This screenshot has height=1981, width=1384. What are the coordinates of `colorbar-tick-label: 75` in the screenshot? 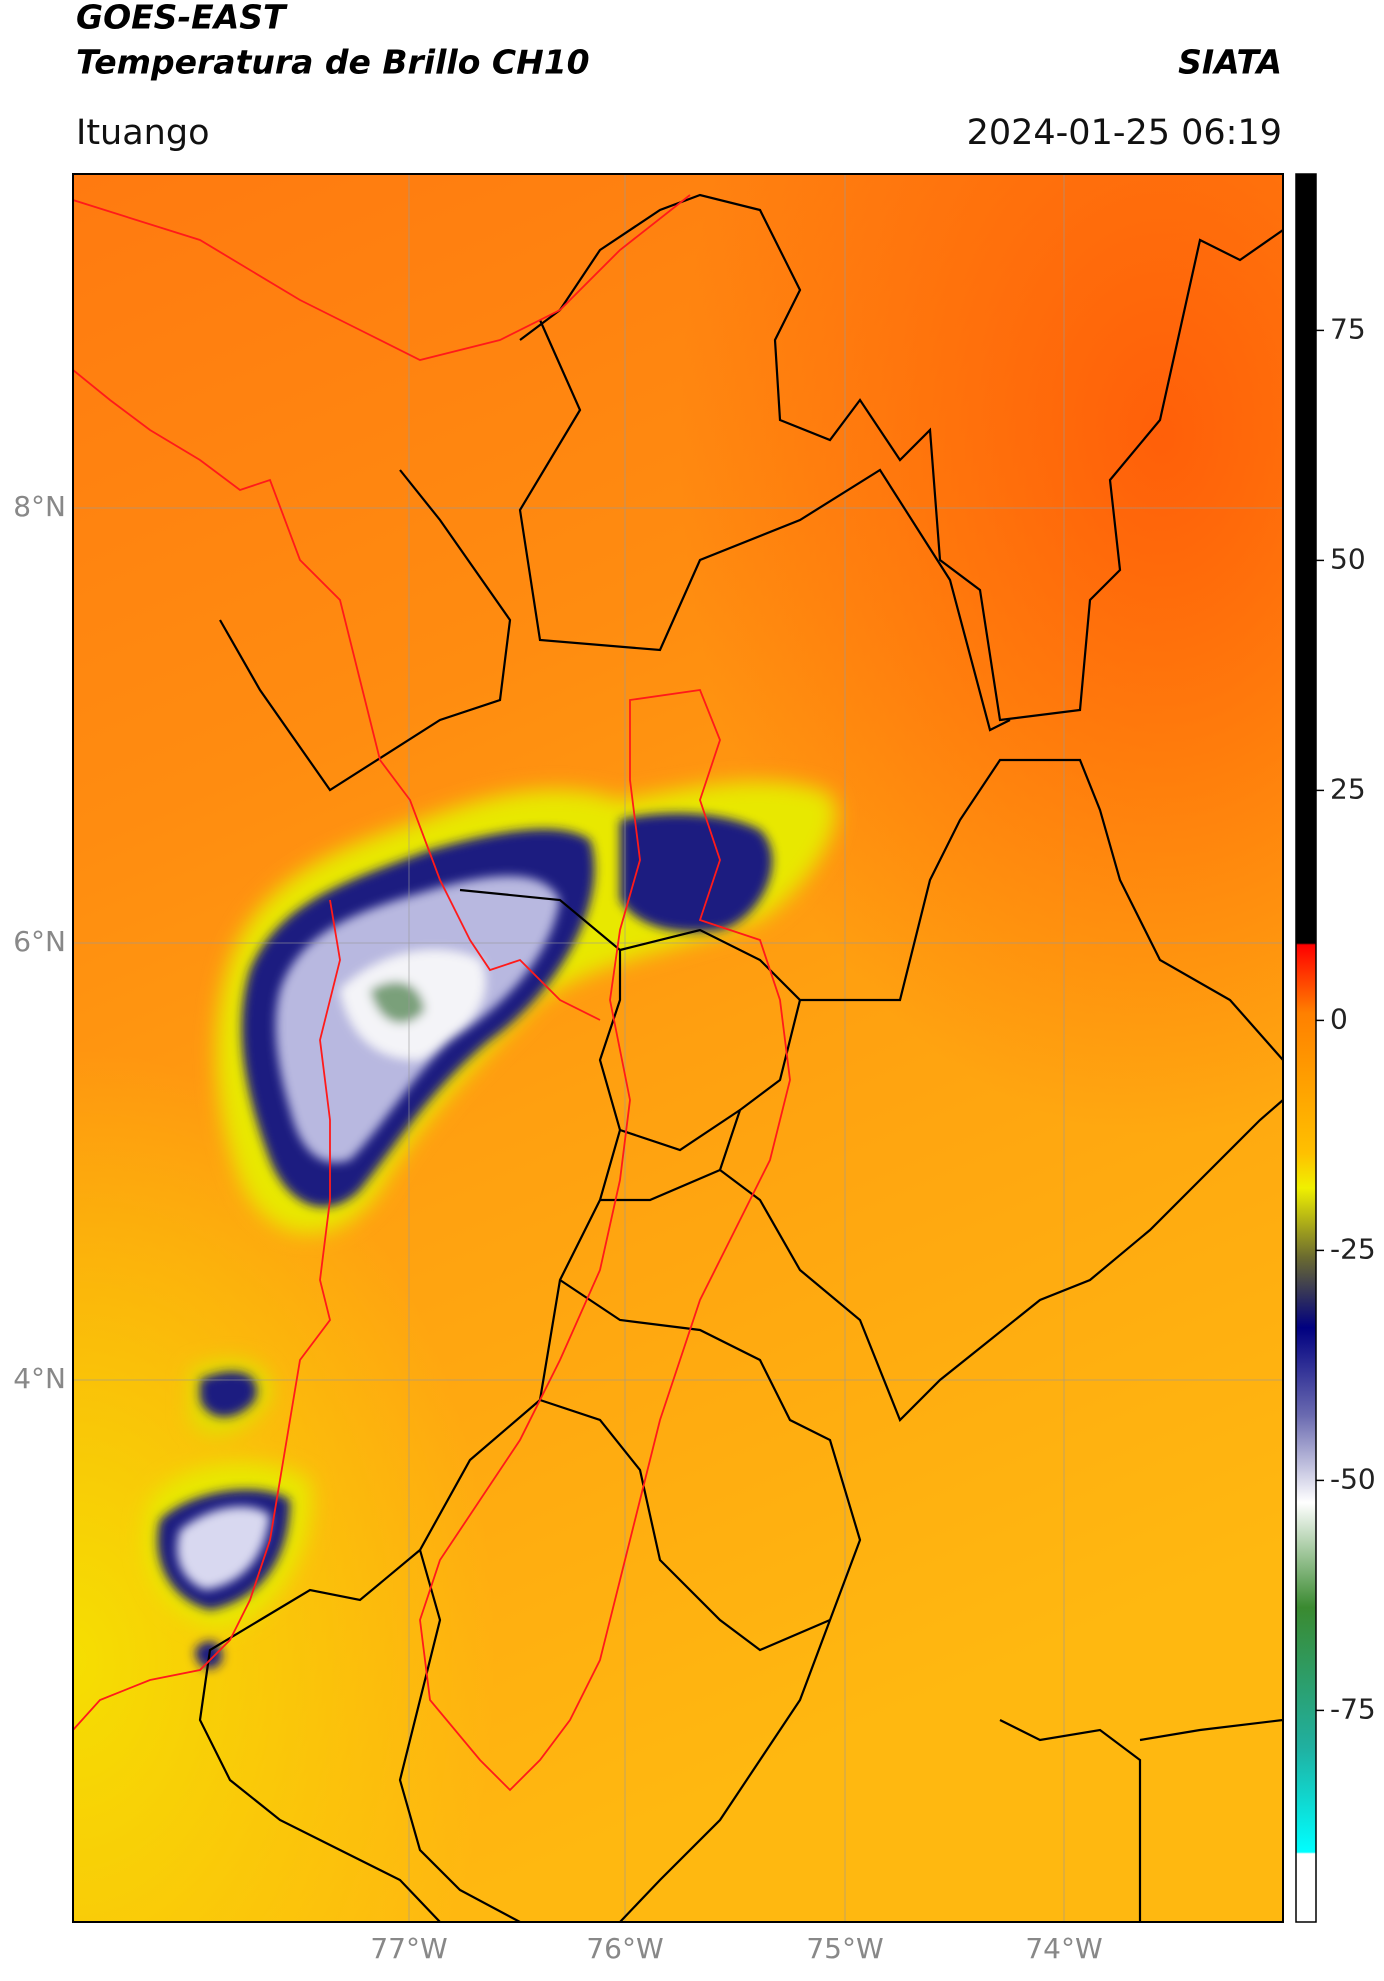 It's located at (1348, 328).